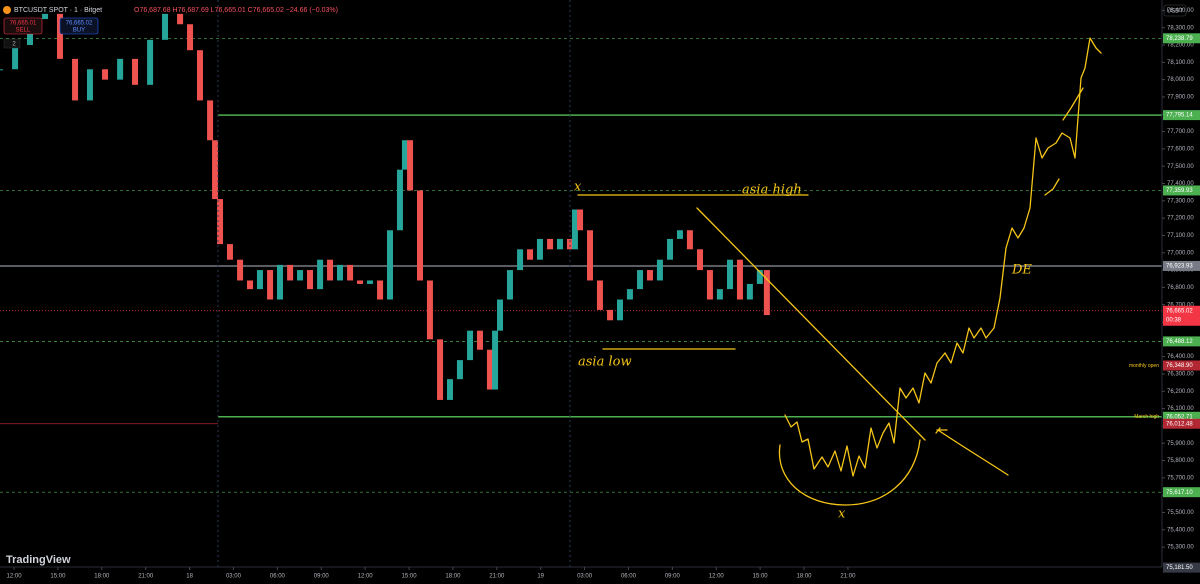  Describe the element at coordinates (1180, 357) in the screenshot. I see `y-tick-label: 76,400.00` at that location.